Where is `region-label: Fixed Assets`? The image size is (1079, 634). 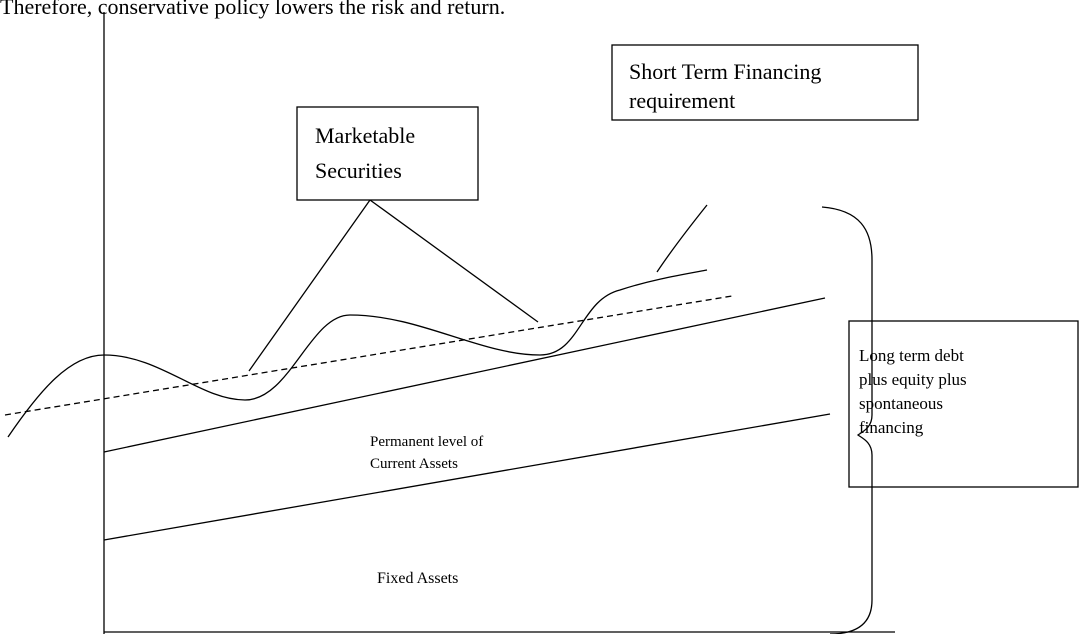
region-label: Fixed Assets is located at coordinates (417, 578).